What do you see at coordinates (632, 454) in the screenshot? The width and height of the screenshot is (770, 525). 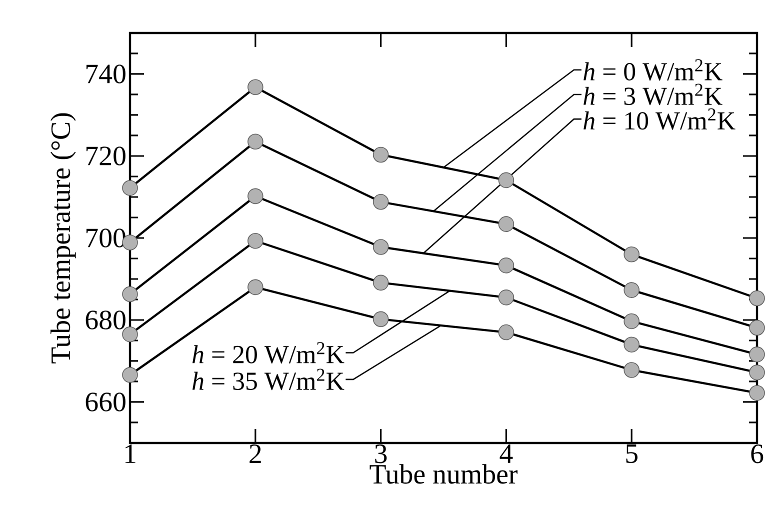 I see `x-tick-label: 5` at bounding box center [632, 454].